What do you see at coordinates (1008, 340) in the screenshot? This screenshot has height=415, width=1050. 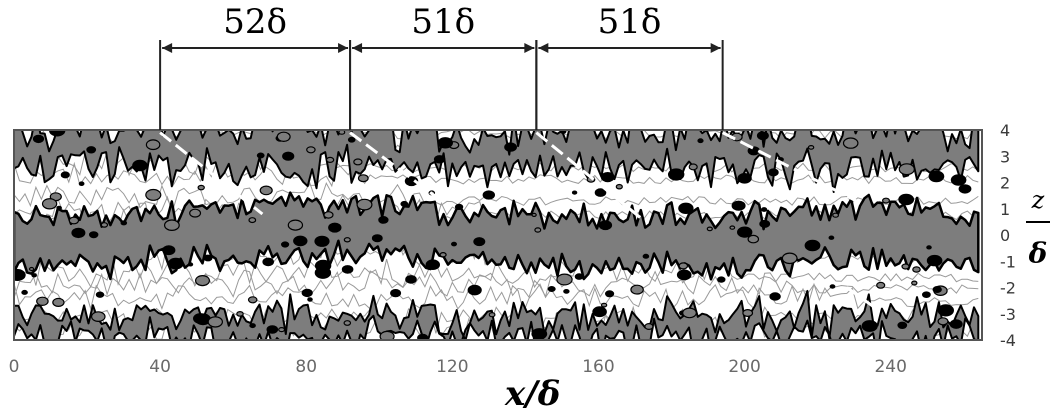 I see `z-tick-label: -4` at bounding box center [1008, 340].